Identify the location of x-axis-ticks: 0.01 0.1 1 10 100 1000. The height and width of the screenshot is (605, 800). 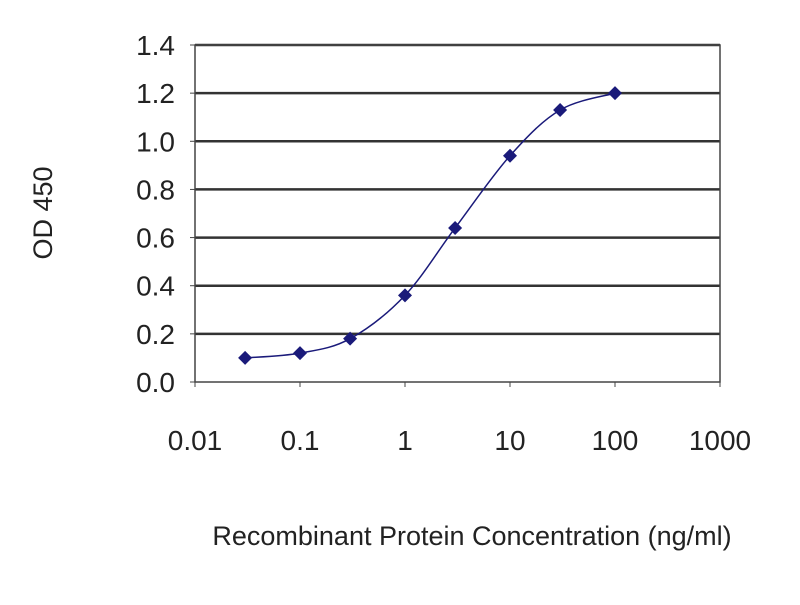
(459, 419).